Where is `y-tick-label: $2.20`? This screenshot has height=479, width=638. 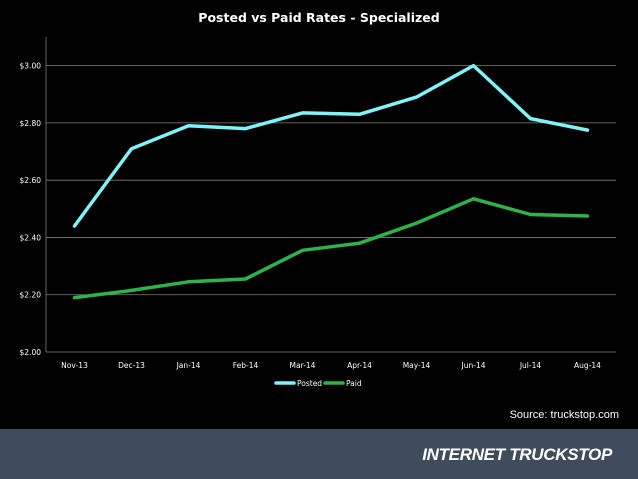
y-tick-label: $2.20 is located at coordinates (31, 295).